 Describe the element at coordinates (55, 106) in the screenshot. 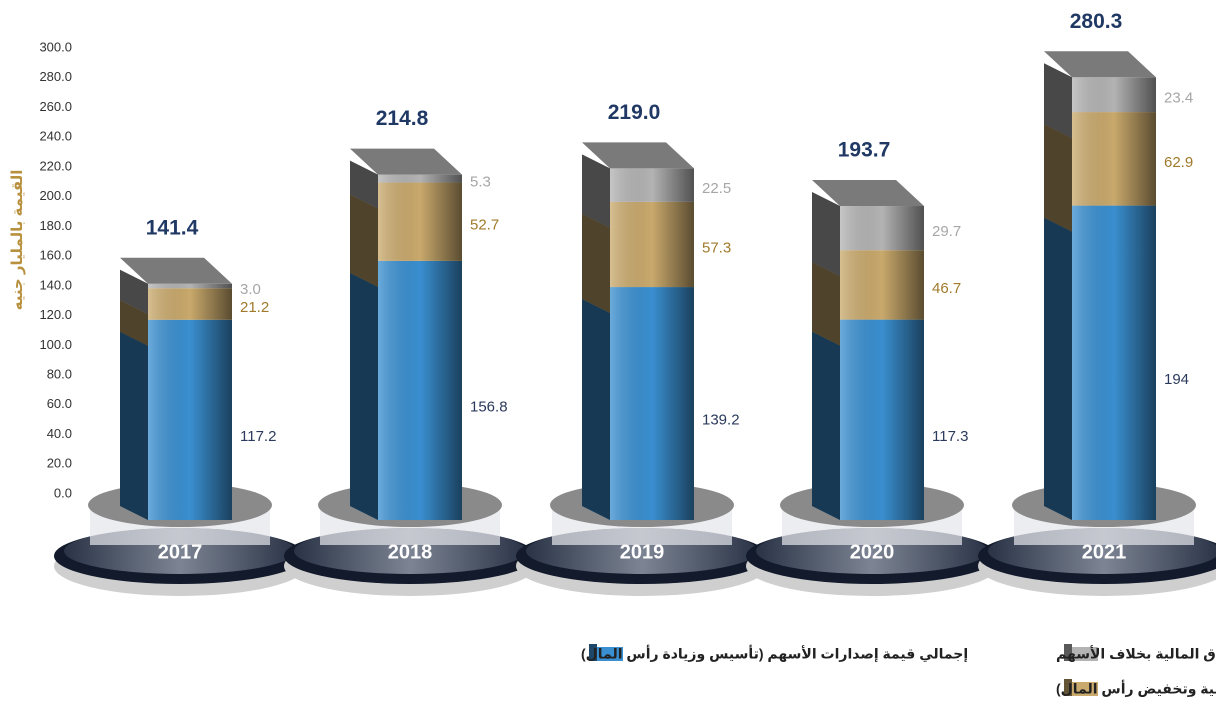

I see `y-tick-label: 260.0` at that location.